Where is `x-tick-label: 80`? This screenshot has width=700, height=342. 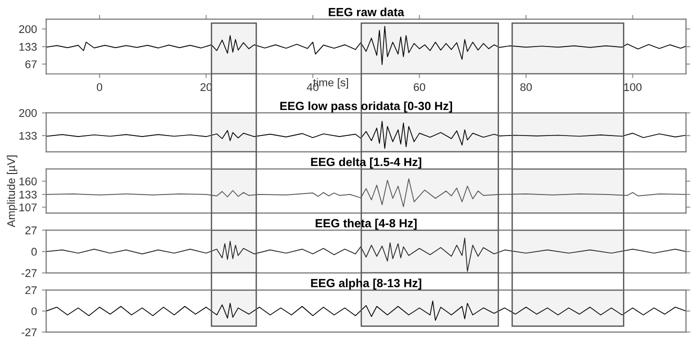 x-tick-label: 80 is located at coordinates (526, 87).